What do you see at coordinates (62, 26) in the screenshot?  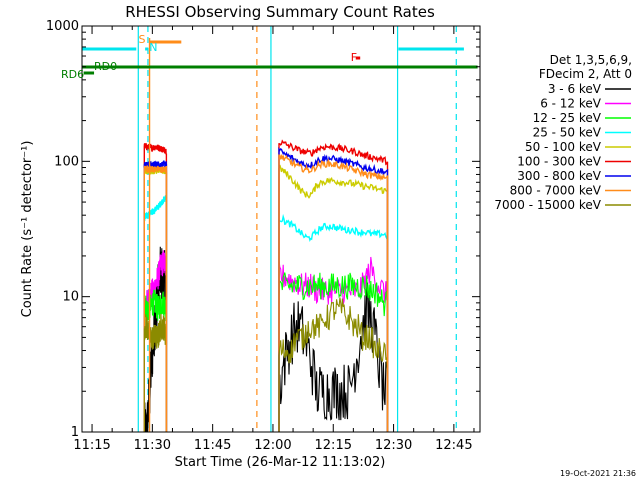 I see `y-tick-label: 1000` at bounding box center [62, 26].